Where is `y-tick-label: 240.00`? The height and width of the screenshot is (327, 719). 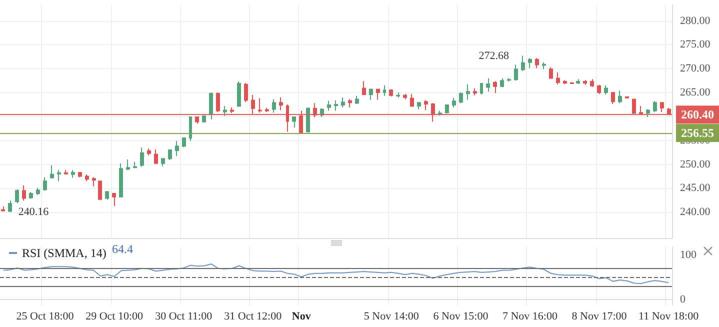
y-tick-label: 240.00 is located at coordinates (695, 212).